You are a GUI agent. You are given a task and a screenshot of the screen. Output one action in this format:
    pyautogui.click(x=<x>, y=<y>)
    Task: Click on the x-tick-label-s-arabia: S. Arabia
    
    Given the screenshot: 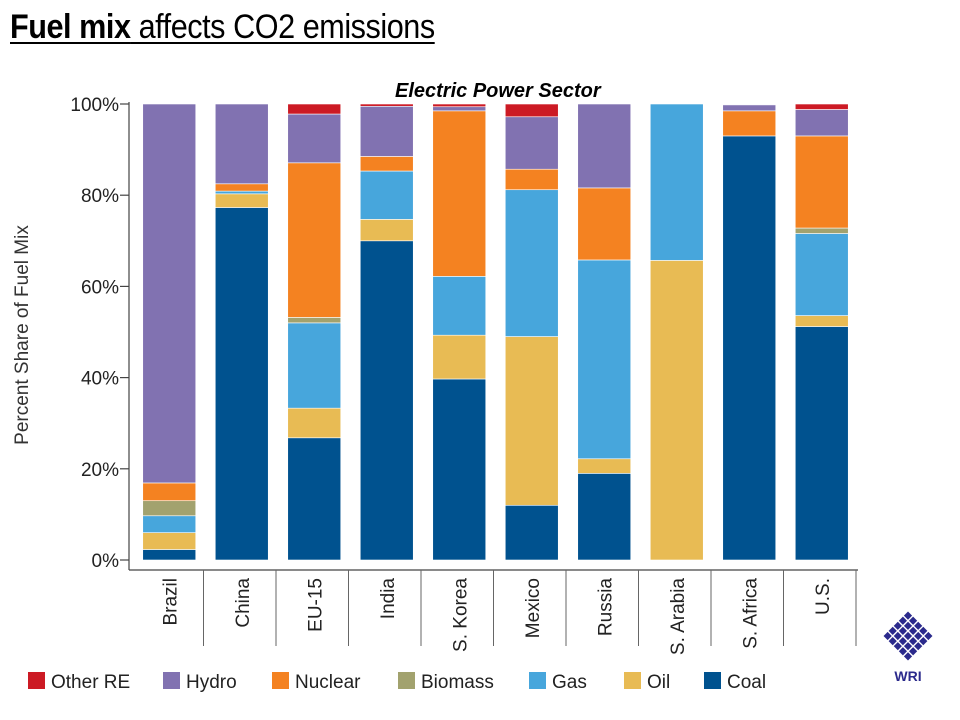 What is the action you would take?
    pyautogui.click(x=678, y=617)
    